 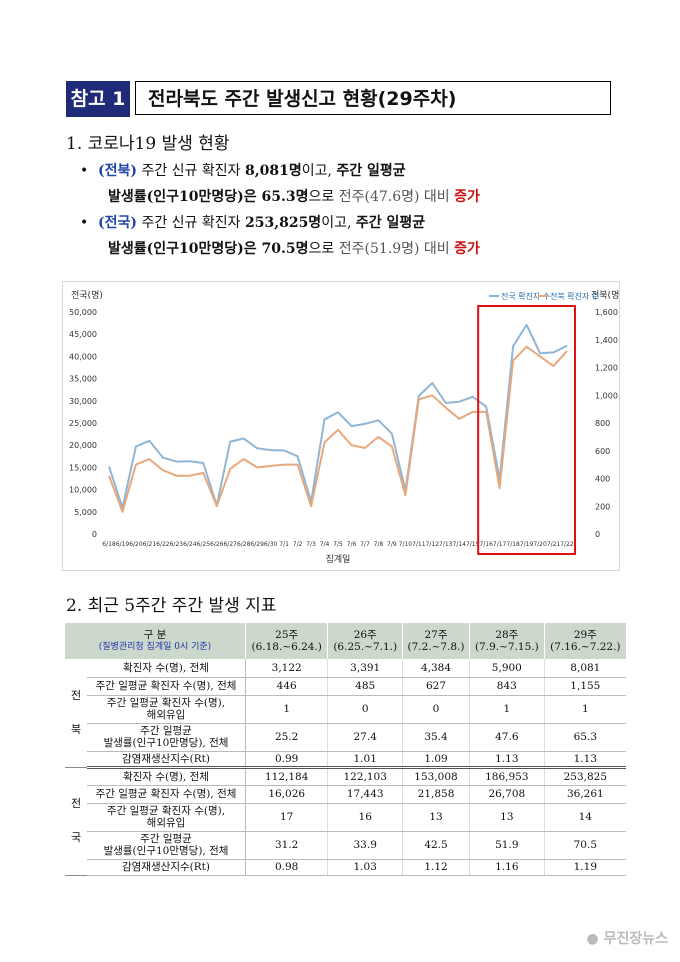 What do you see at coordinates (76, 729) in the screenshot?
I see `group-char: 북` at bounding box center [76, 729].